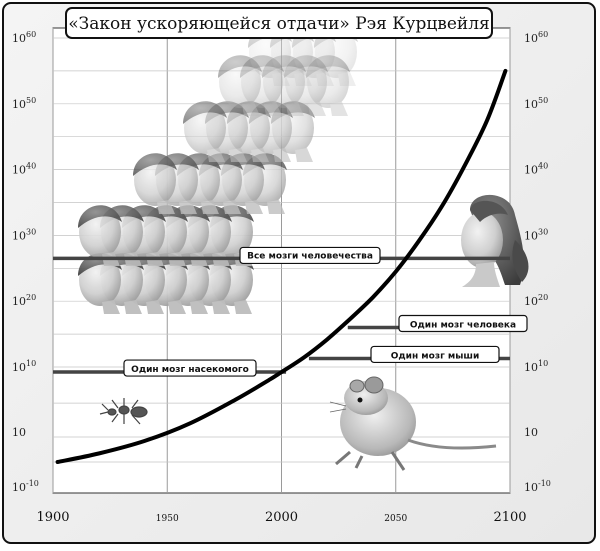 The height and width of the screenshot is (551, 600). I want to click on x-tick-label-3: 2050, so click(395, 519).